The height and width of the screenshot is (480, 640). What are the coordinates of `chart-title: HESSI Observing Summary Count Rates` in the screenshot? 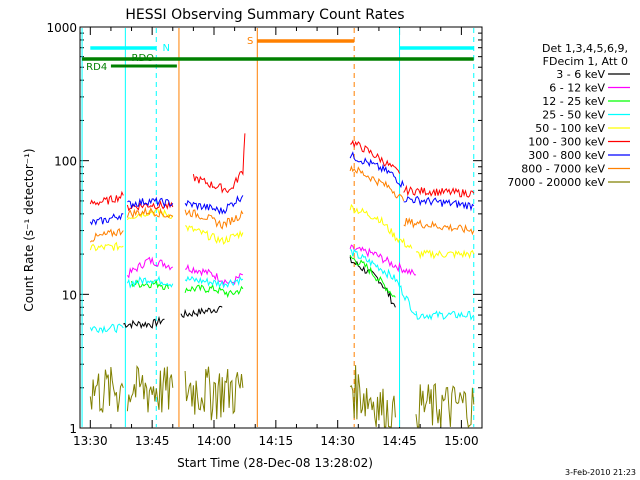 It's located at (264, 15).